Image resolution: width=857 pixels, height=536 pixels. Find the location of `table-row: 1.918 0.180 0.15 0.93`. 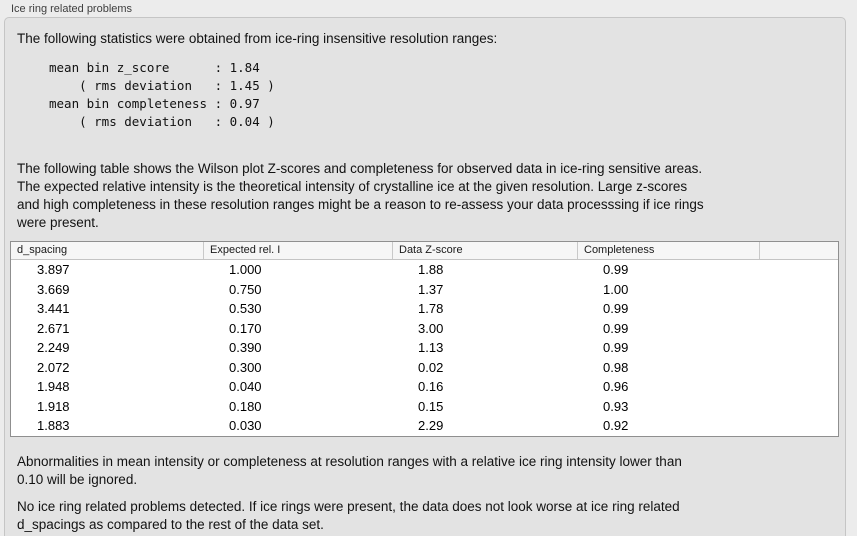

table-row: 1.918 0.180 0.15 0.93 is located at coordinates (424, 407).